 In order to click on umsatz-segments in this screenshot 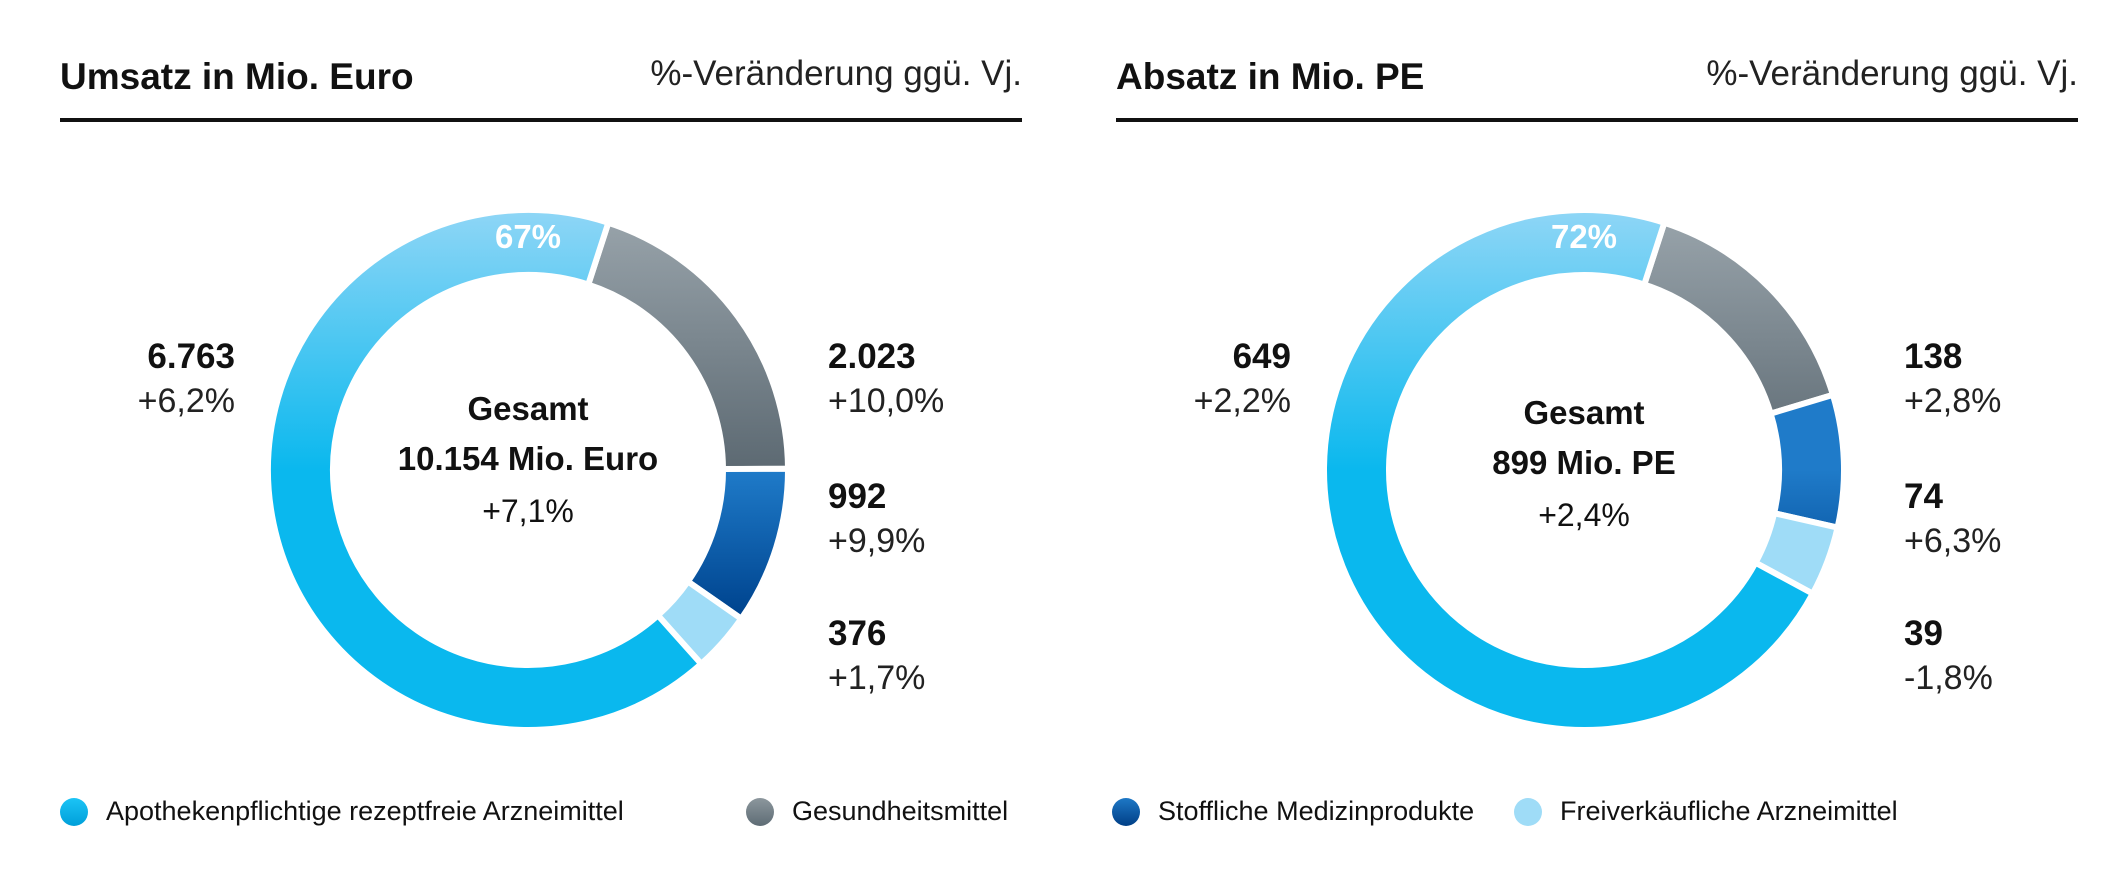, I will do `click(528, 470)`.